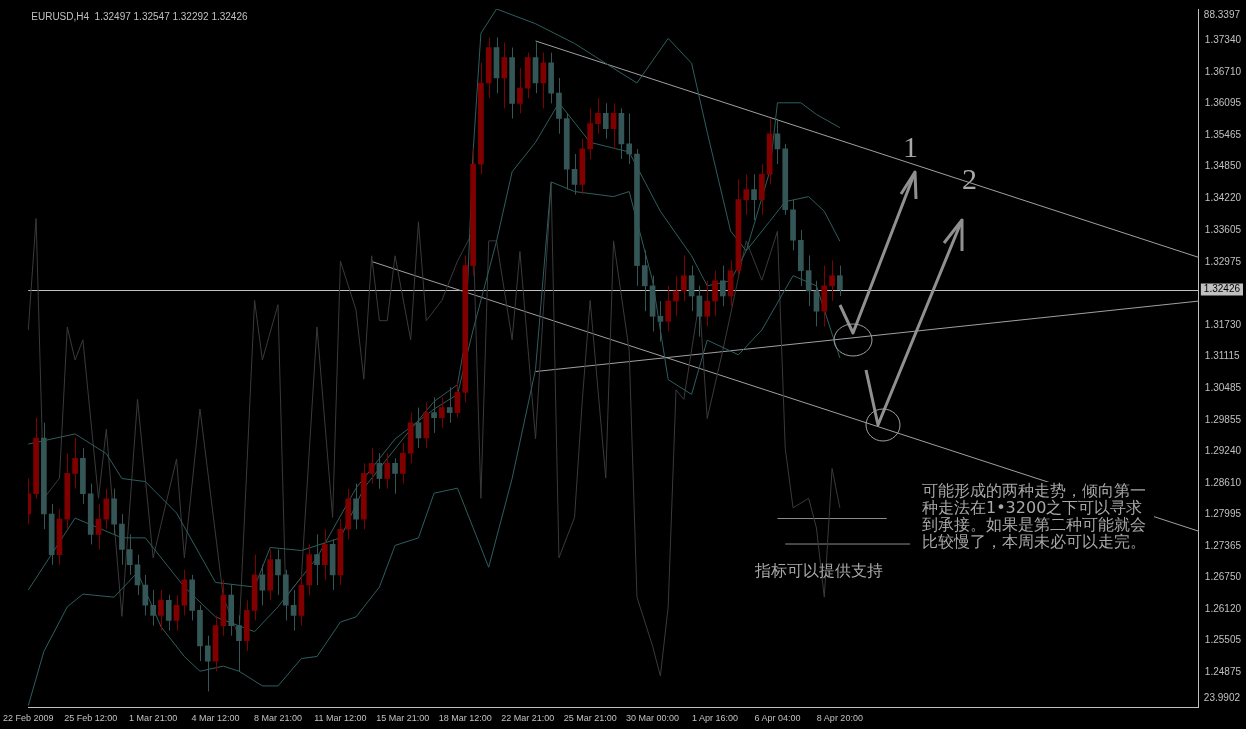 This screenshot has height=729, width=1246. Describe the element at coordinates (715, 718) in the screenshot. I see `x-tick-label: 1 Apr 16:00` at that location.